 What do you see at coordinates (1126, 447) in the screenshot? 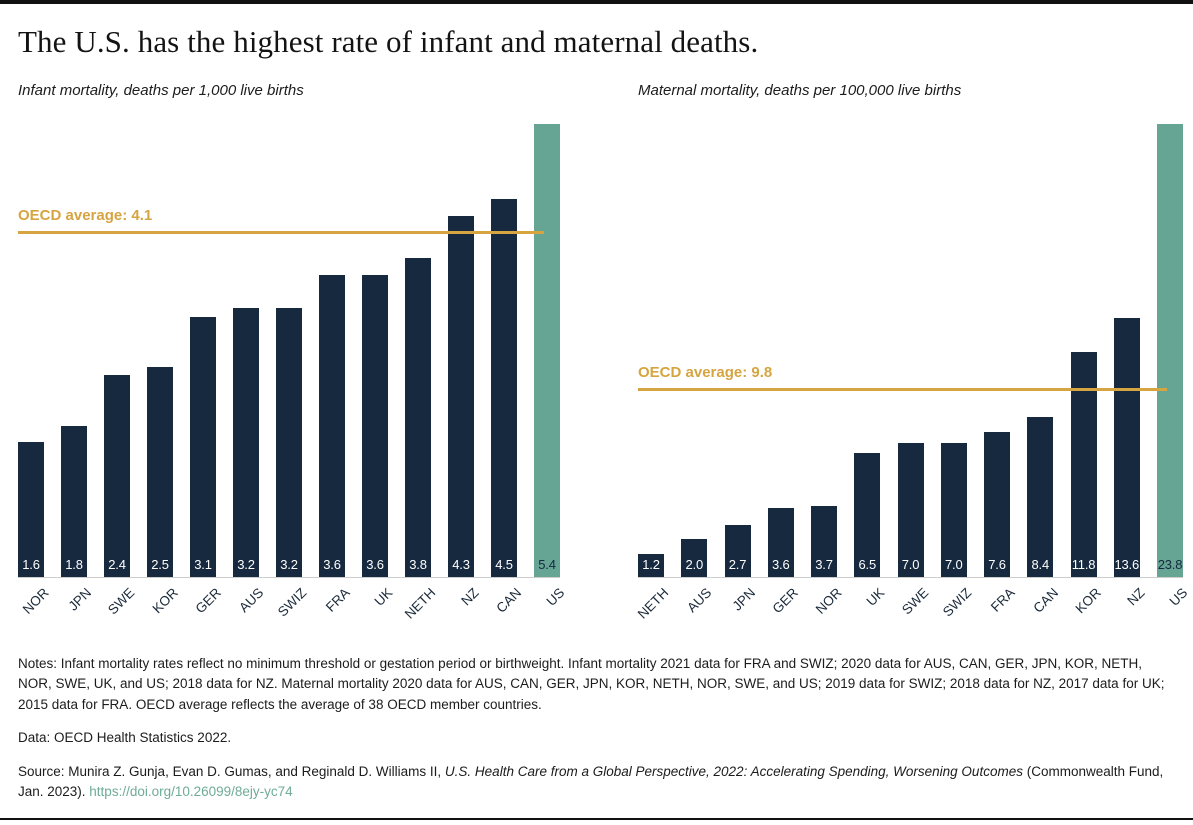
I see `bar-nz: 13.6` at bounding box center [1126, 447].